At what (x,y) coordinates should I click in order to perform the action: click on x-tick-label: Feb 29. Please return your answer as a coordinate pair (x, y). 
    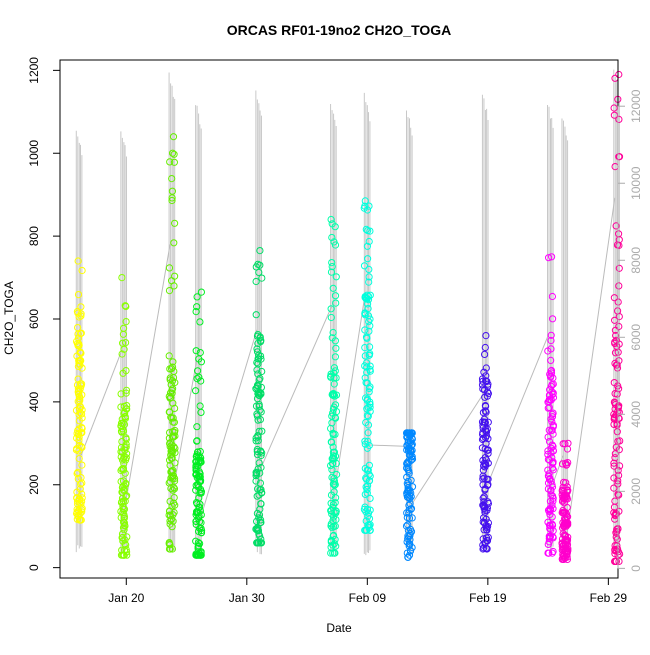
    Looking at the image, I should click on (609, 598).